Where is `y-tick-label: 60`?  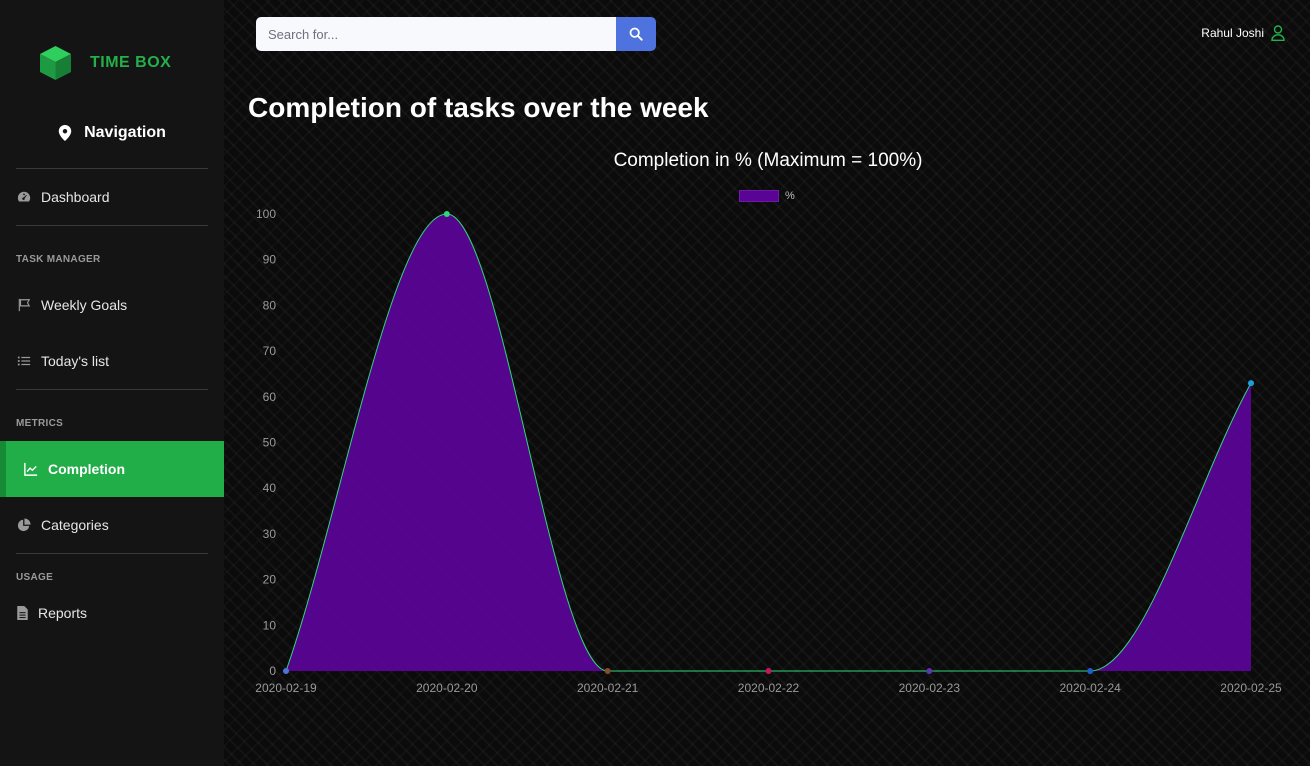
y-tick-label: 60 is located at coordinates (270, 397).